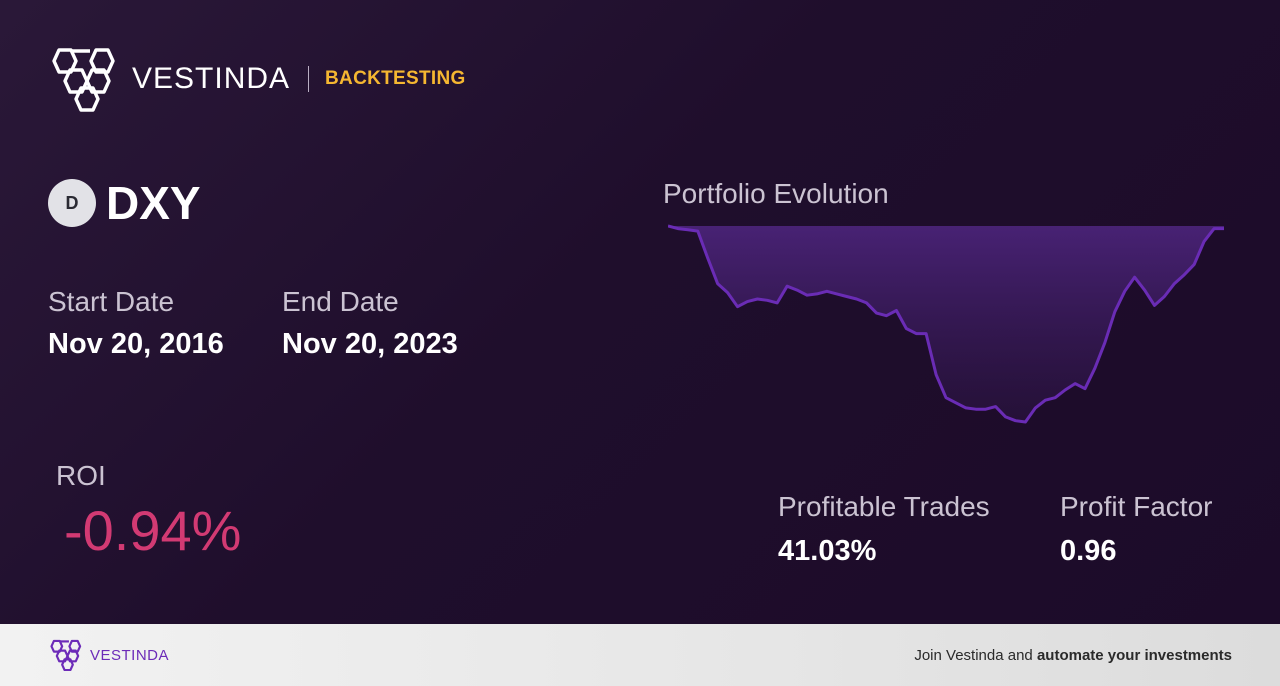 This screenshot has height=686, width=1280. I want to click on profit-factor-value: 0.96, so click(1088, 551).